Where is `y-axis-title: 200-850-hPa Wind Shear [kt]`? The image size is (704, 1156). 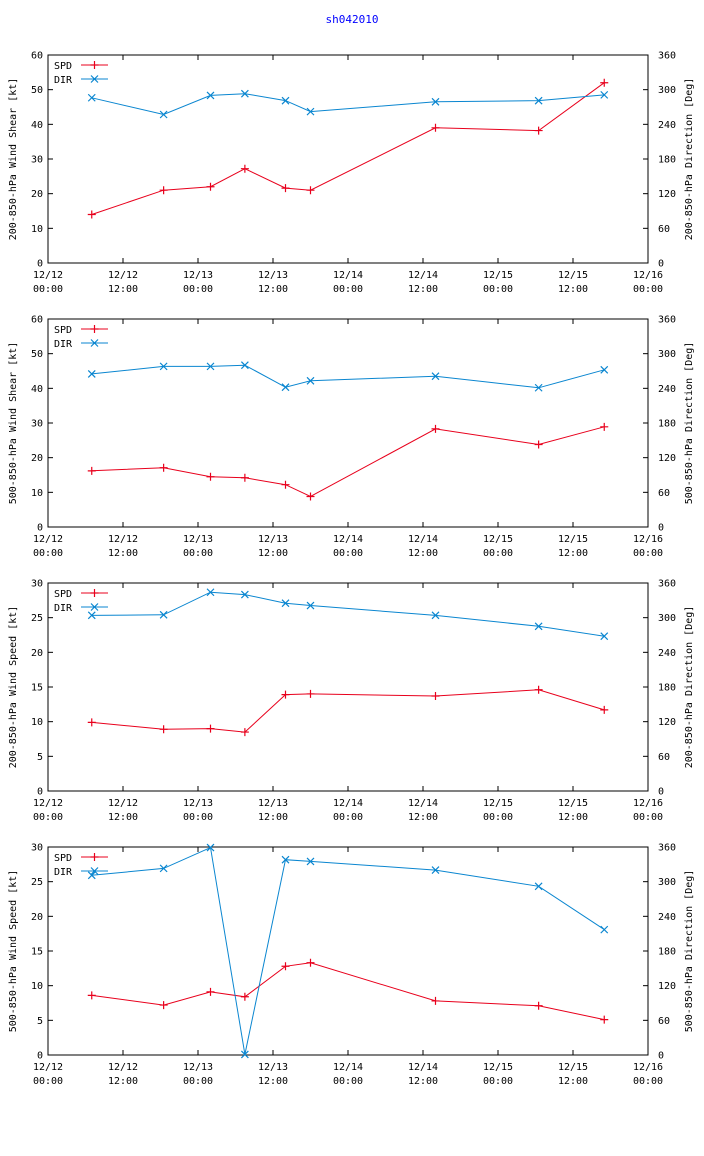 y-axis-title: 200-850-hPa Wind Shear [kt] is located at coordinates (13, 159).